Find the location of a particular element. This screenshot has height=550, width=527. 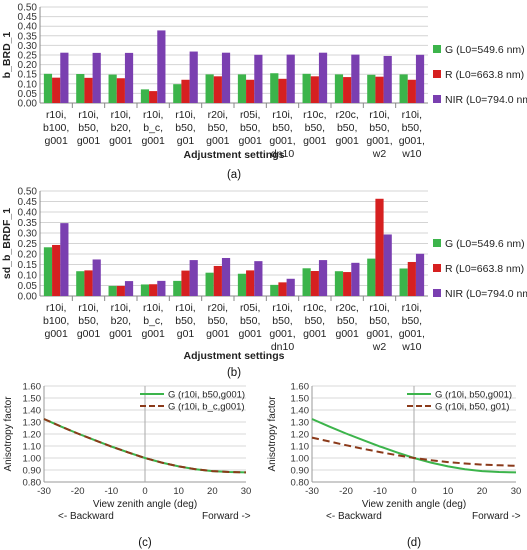

category-label: r10c, is located at coordinates (314, 115).